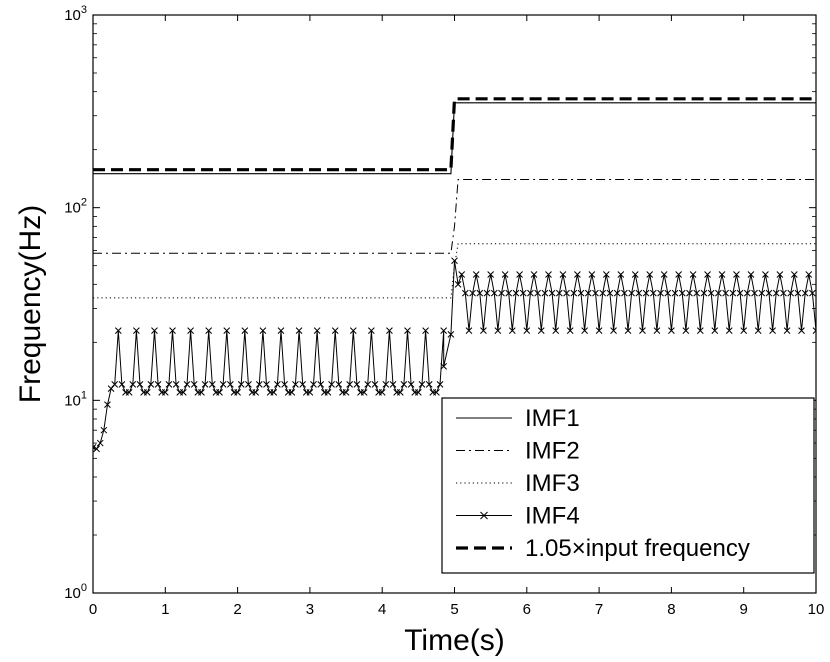 The height and width of the screenshot is (662, 830). I want to click on x-axis-label: Time(s), so click(454, 640).